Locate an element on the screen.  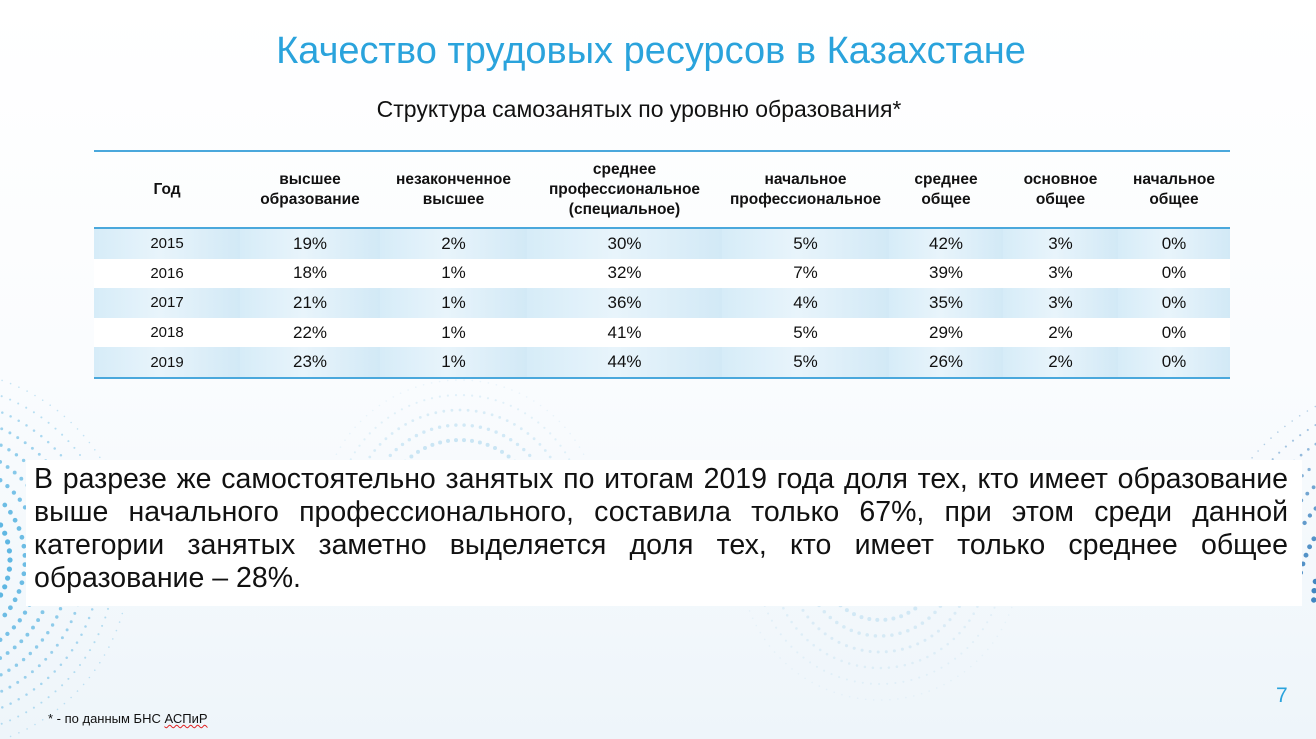
table-cell: 26% is located at coordinates (946, 362).